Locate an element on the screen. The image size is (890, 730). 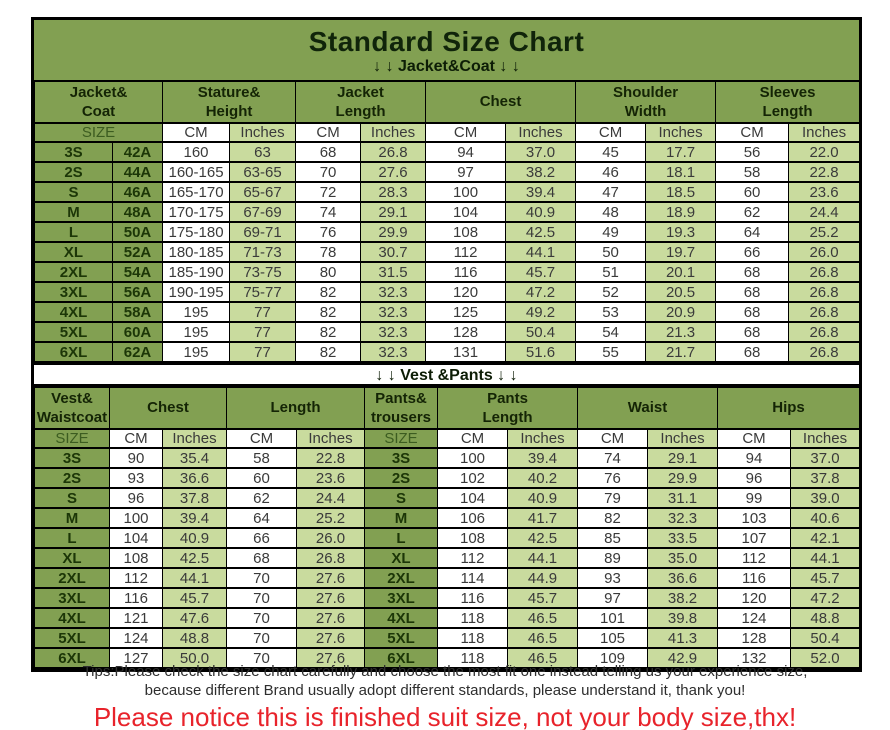
value-cell: 44.1 is located at coordinates (541, 252).